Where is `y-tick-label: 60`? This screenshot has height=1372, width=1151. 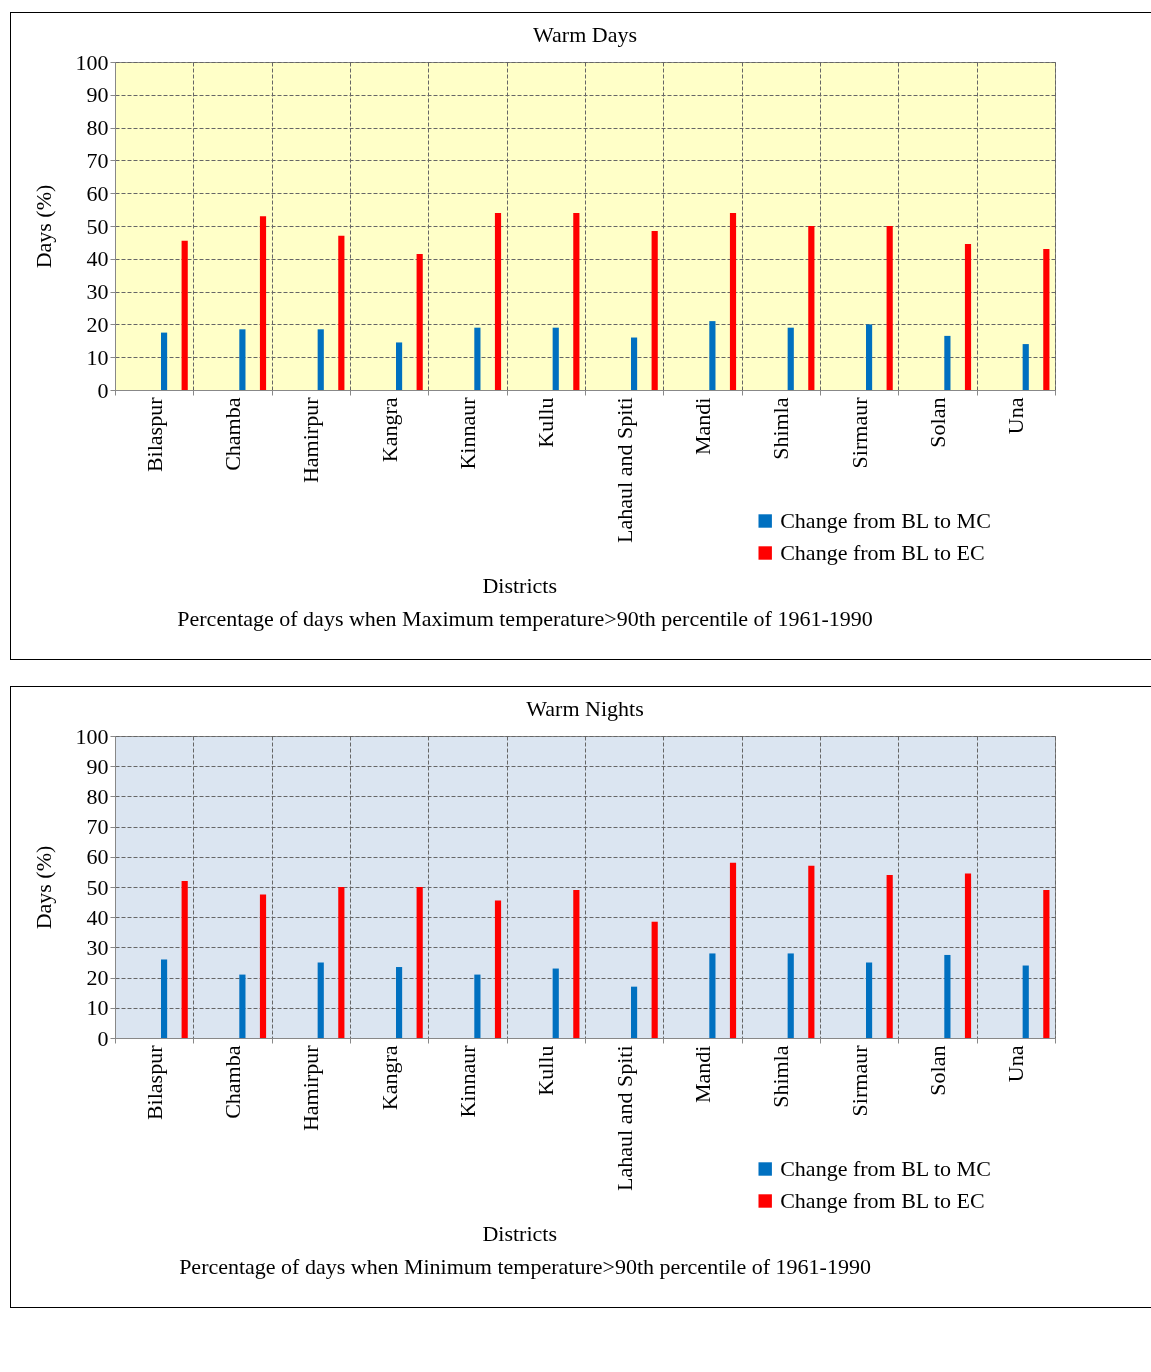
y-tick-label: 60 is located at coordinates (97, 193).